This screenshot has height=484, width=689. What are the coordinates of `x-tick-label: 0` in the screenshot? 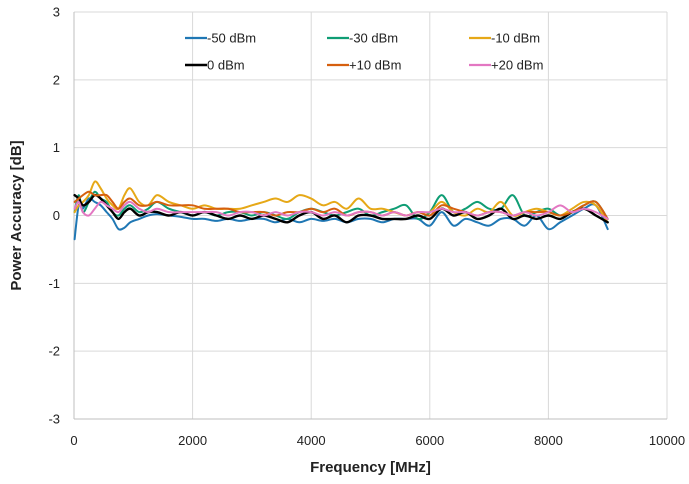 It's located at (73, 440).